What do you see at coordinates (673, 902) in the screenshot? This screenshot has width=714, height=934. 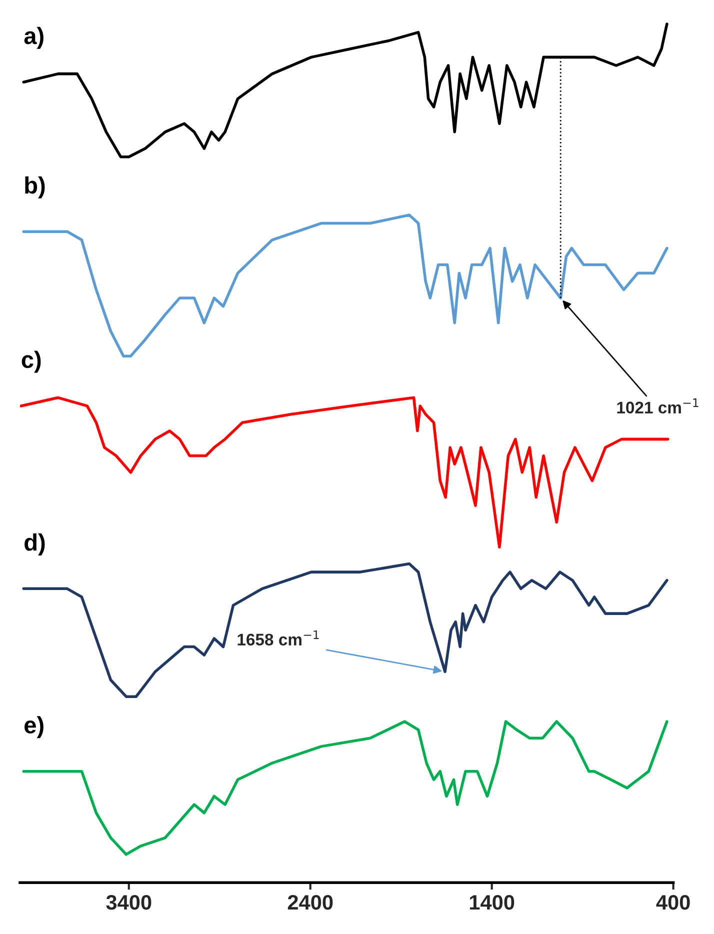 I see `x-tick-label: 400` at bounding box center [673, 902].